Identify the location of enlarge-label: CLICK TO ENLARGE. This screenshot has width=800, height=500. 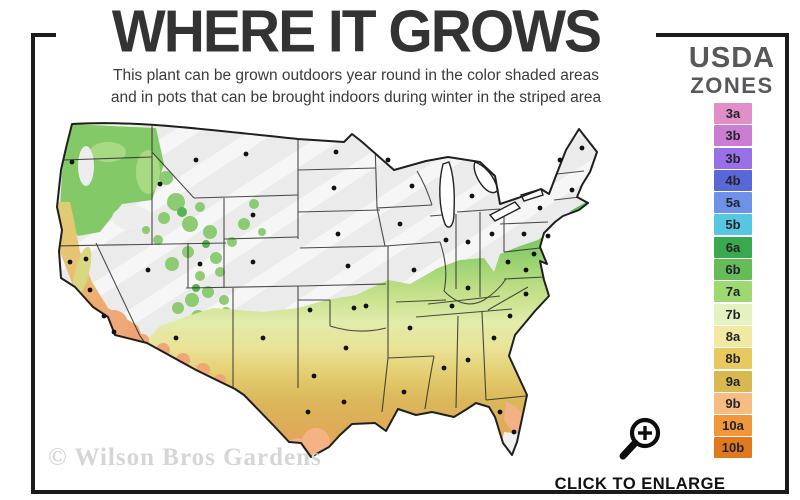
(640, 484).